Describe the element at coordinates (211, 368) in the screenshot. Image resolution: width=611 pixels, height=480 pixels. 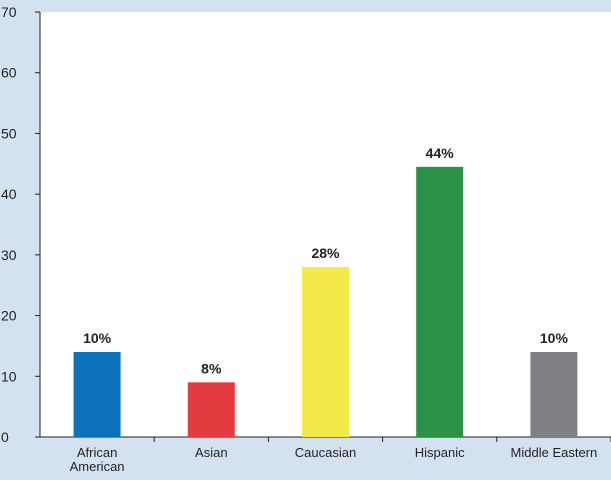
I see `data-label: 8%` at that location.